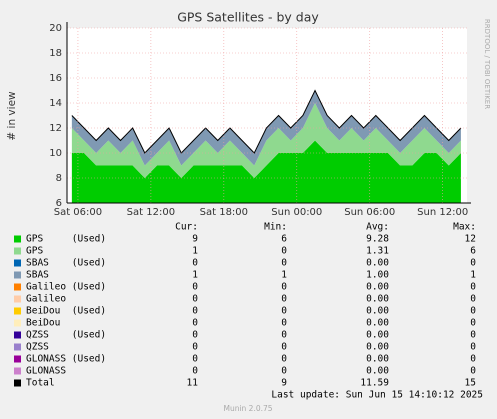 This screenshot has height=419, width=497. Describe the element at coordinates (66, 239) in the screenshot. I see `legend-name: GPS (Used)` at that location.